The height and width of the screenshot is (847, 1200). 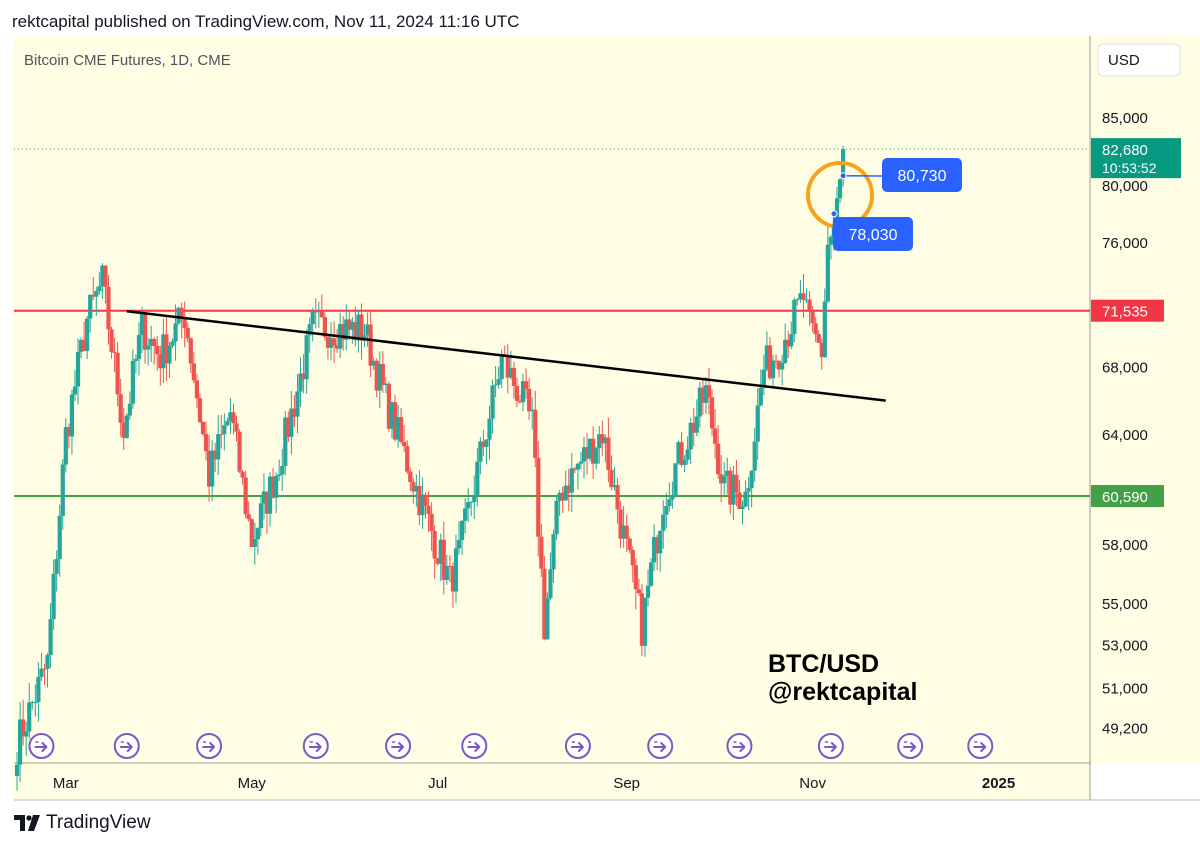 I want to click on x-axis-ticks: Mar May Jul Sep Nov 2025, so click(x=534, y=783).